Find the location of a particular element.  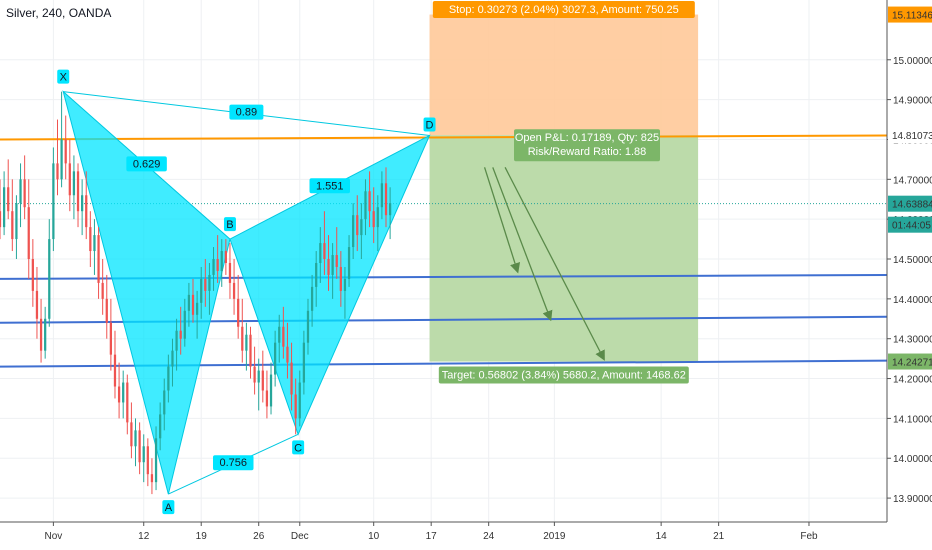

y-tick-label: 14.10000 is located at coordinates (912, 419).